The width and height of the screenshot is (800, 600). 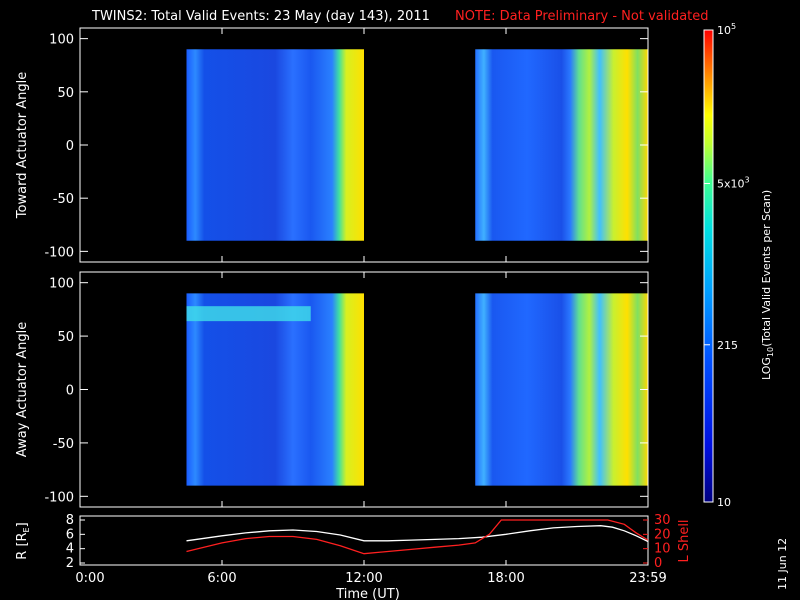 I want to click on colorbar-tick-label: 105, so click(x=726, y=29).